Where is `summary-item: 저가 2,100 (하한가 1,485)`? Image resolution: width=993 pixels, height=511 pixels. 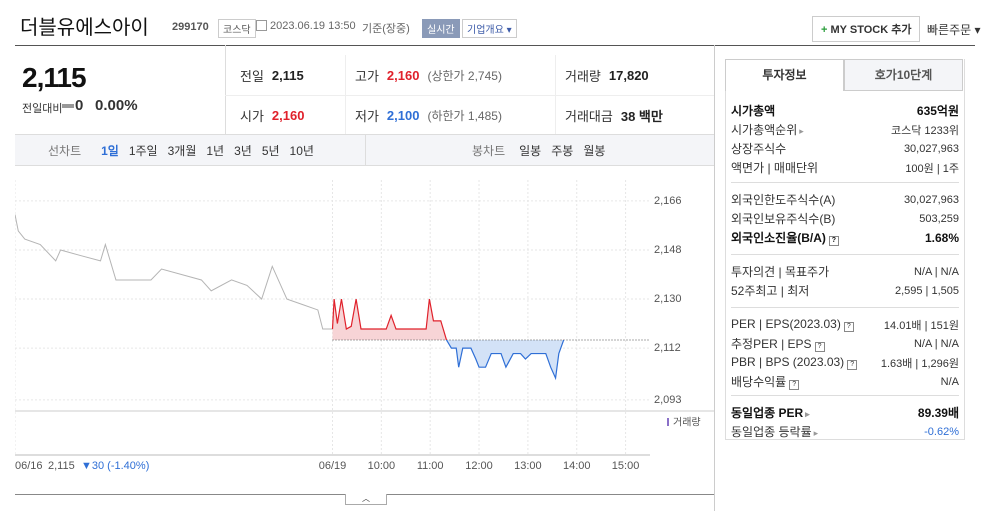 summary-item: 저가 2,100 (하한가 1,485) is located at coordinates (428, 115).